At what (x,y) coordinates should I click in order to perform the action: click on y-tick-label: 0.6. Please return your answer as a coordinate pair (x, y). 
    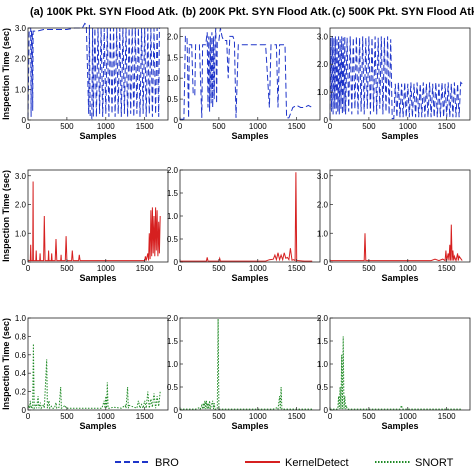
    Looking at the image, I should click on (21, 355).